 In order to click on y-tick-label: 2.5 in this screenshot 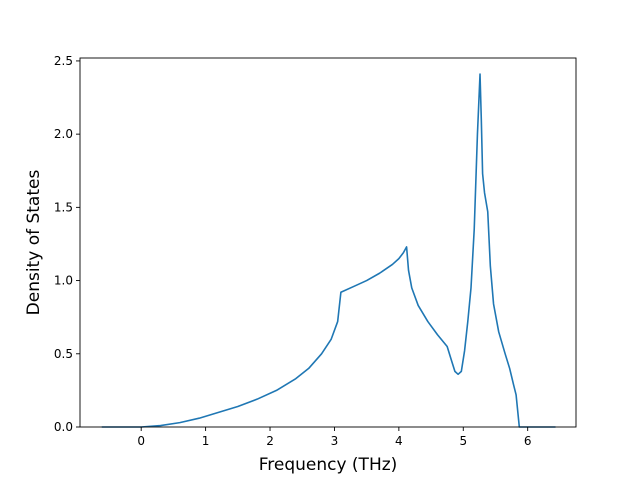, I will do `click(63, 61)`.